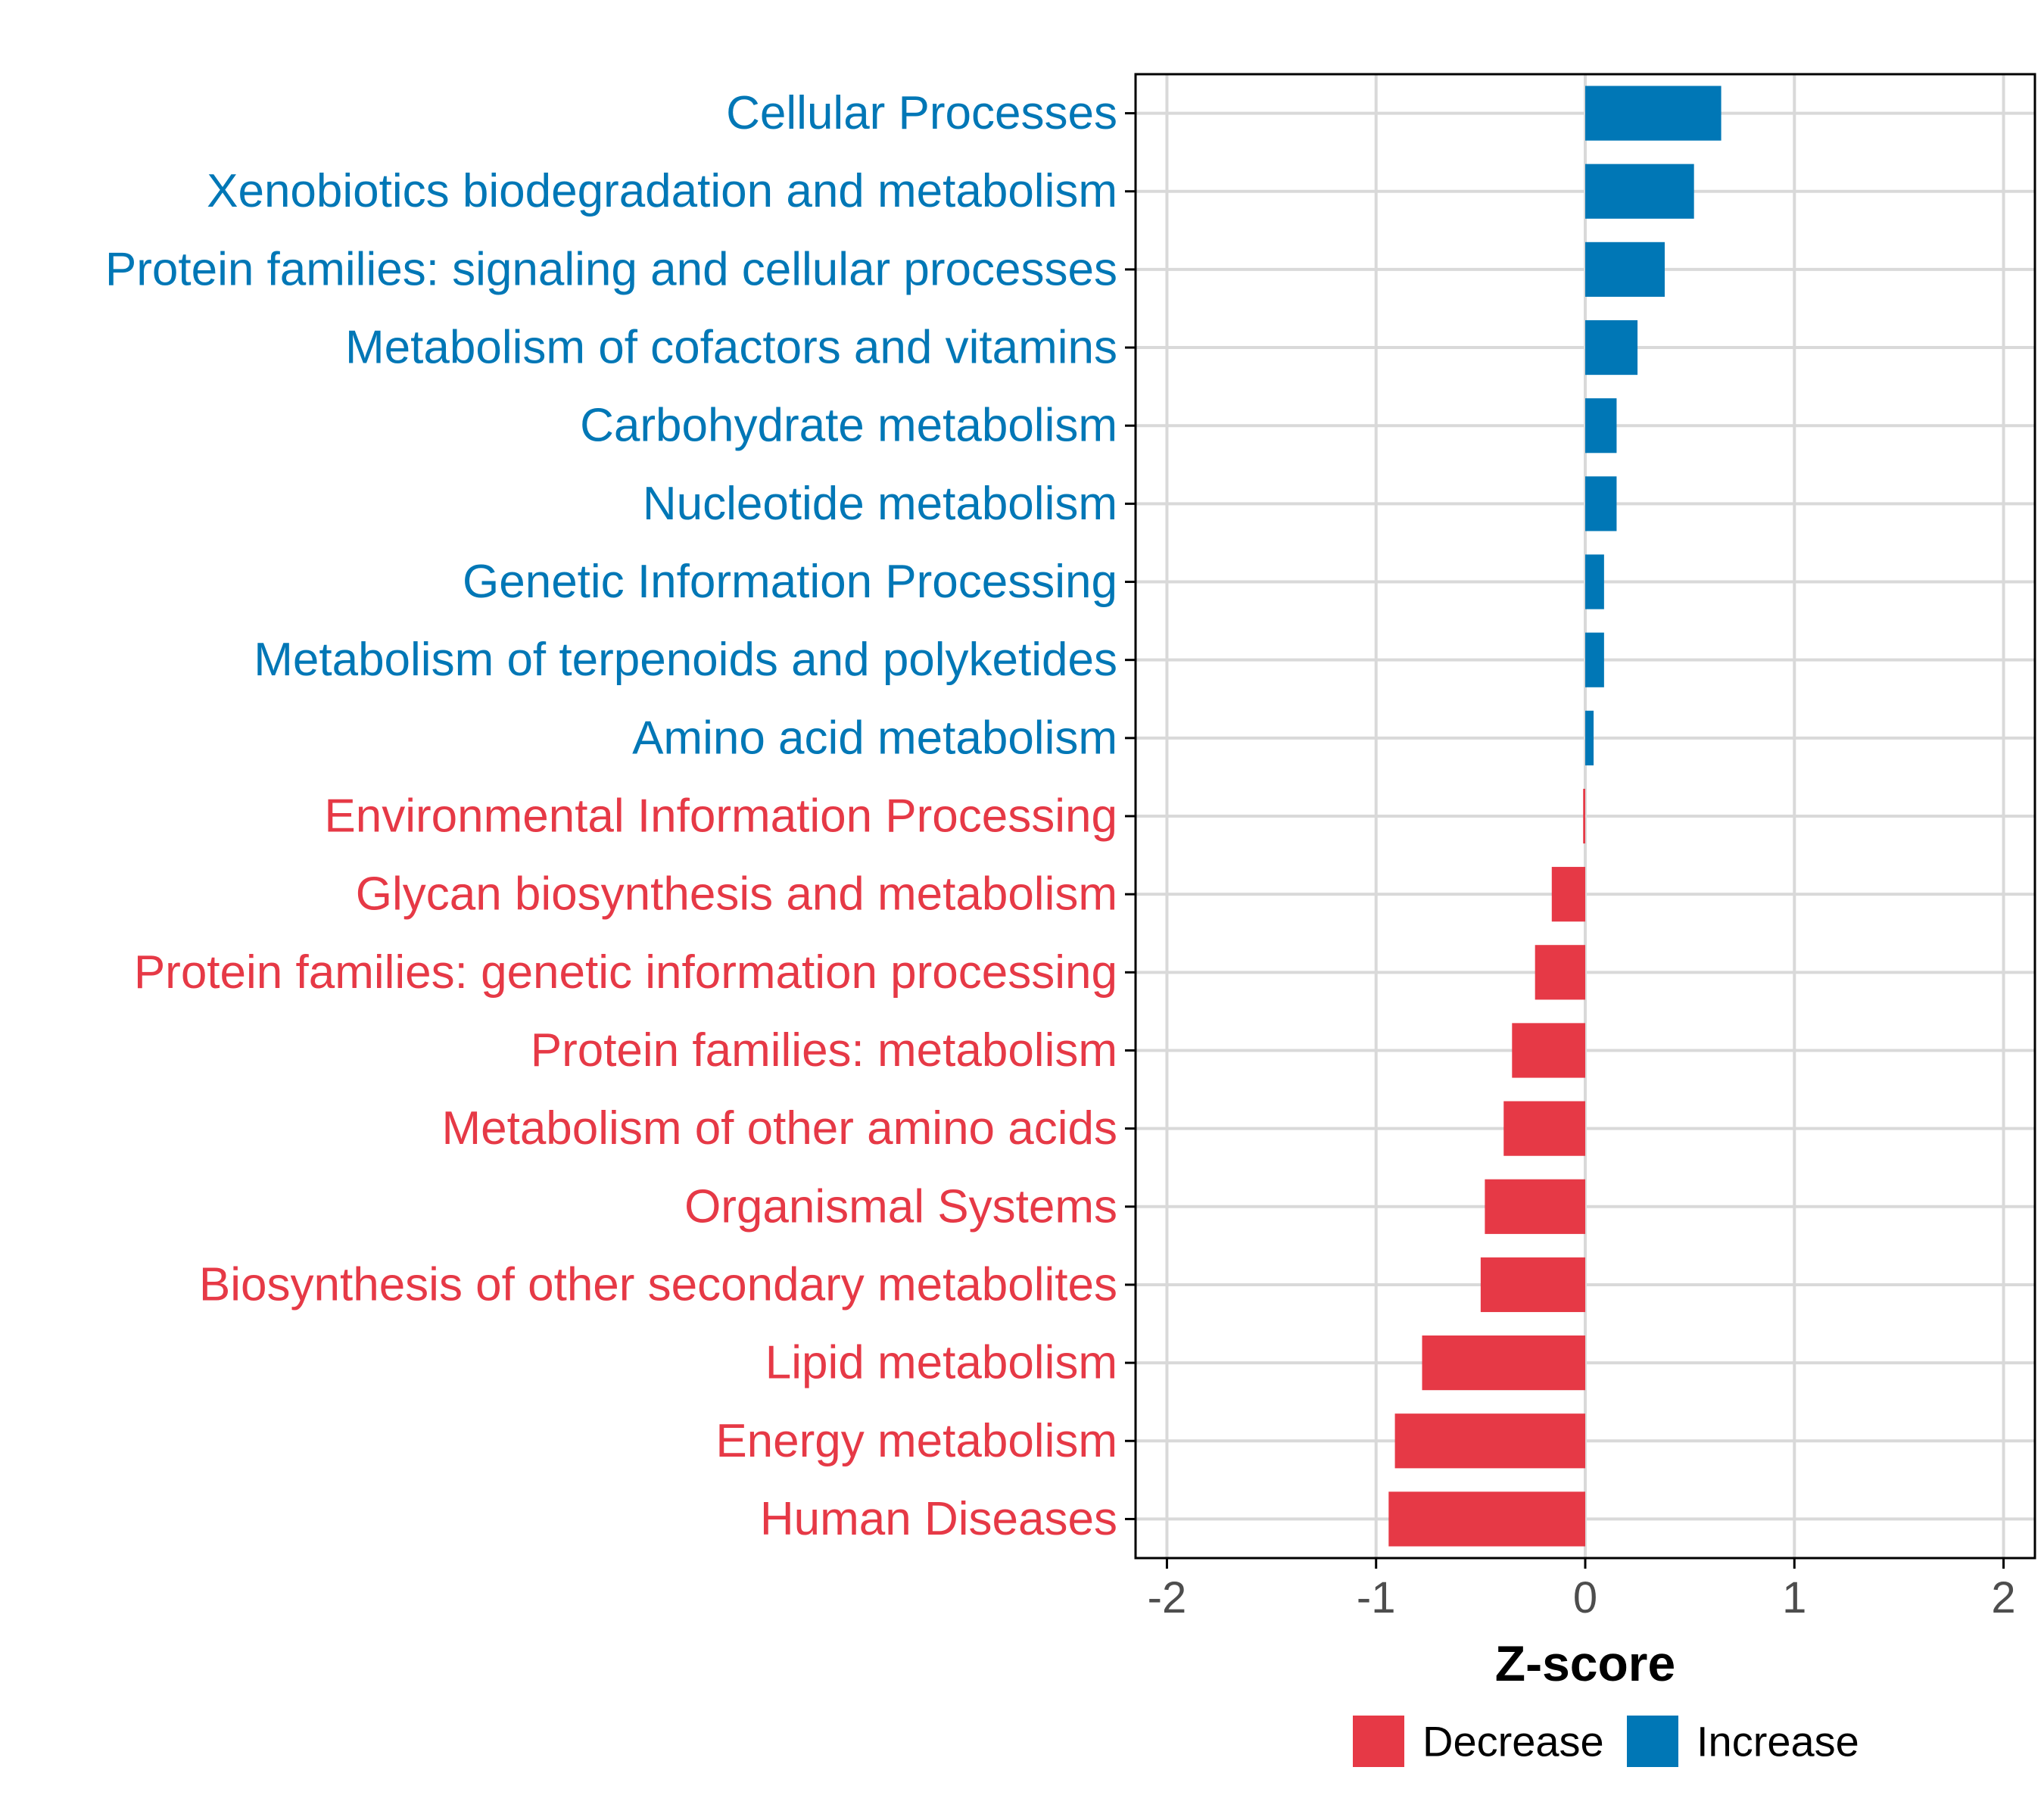 The width and height of the screenshot is (2044, 1817). What do you see at coordinates (848, 426) in the screenshot?
I see `category-label: Carbohydrate metabolism` at bounding box center [848, 426].